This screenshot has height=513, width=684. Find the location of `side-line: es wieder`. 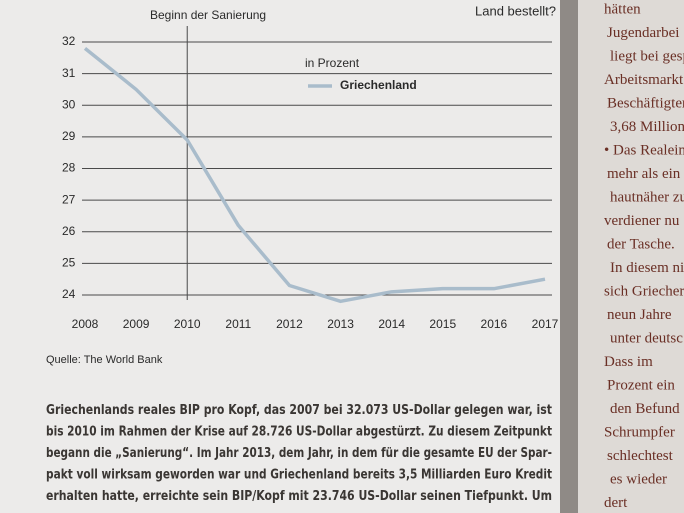

side-line: es wieder is located at coordinates (638, 479).